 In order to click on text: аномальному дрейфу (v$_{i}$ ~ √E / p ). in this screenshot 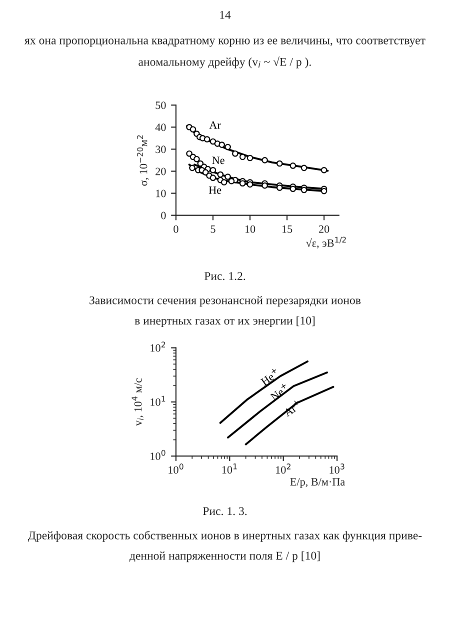, I will do `click(224, 62)`.